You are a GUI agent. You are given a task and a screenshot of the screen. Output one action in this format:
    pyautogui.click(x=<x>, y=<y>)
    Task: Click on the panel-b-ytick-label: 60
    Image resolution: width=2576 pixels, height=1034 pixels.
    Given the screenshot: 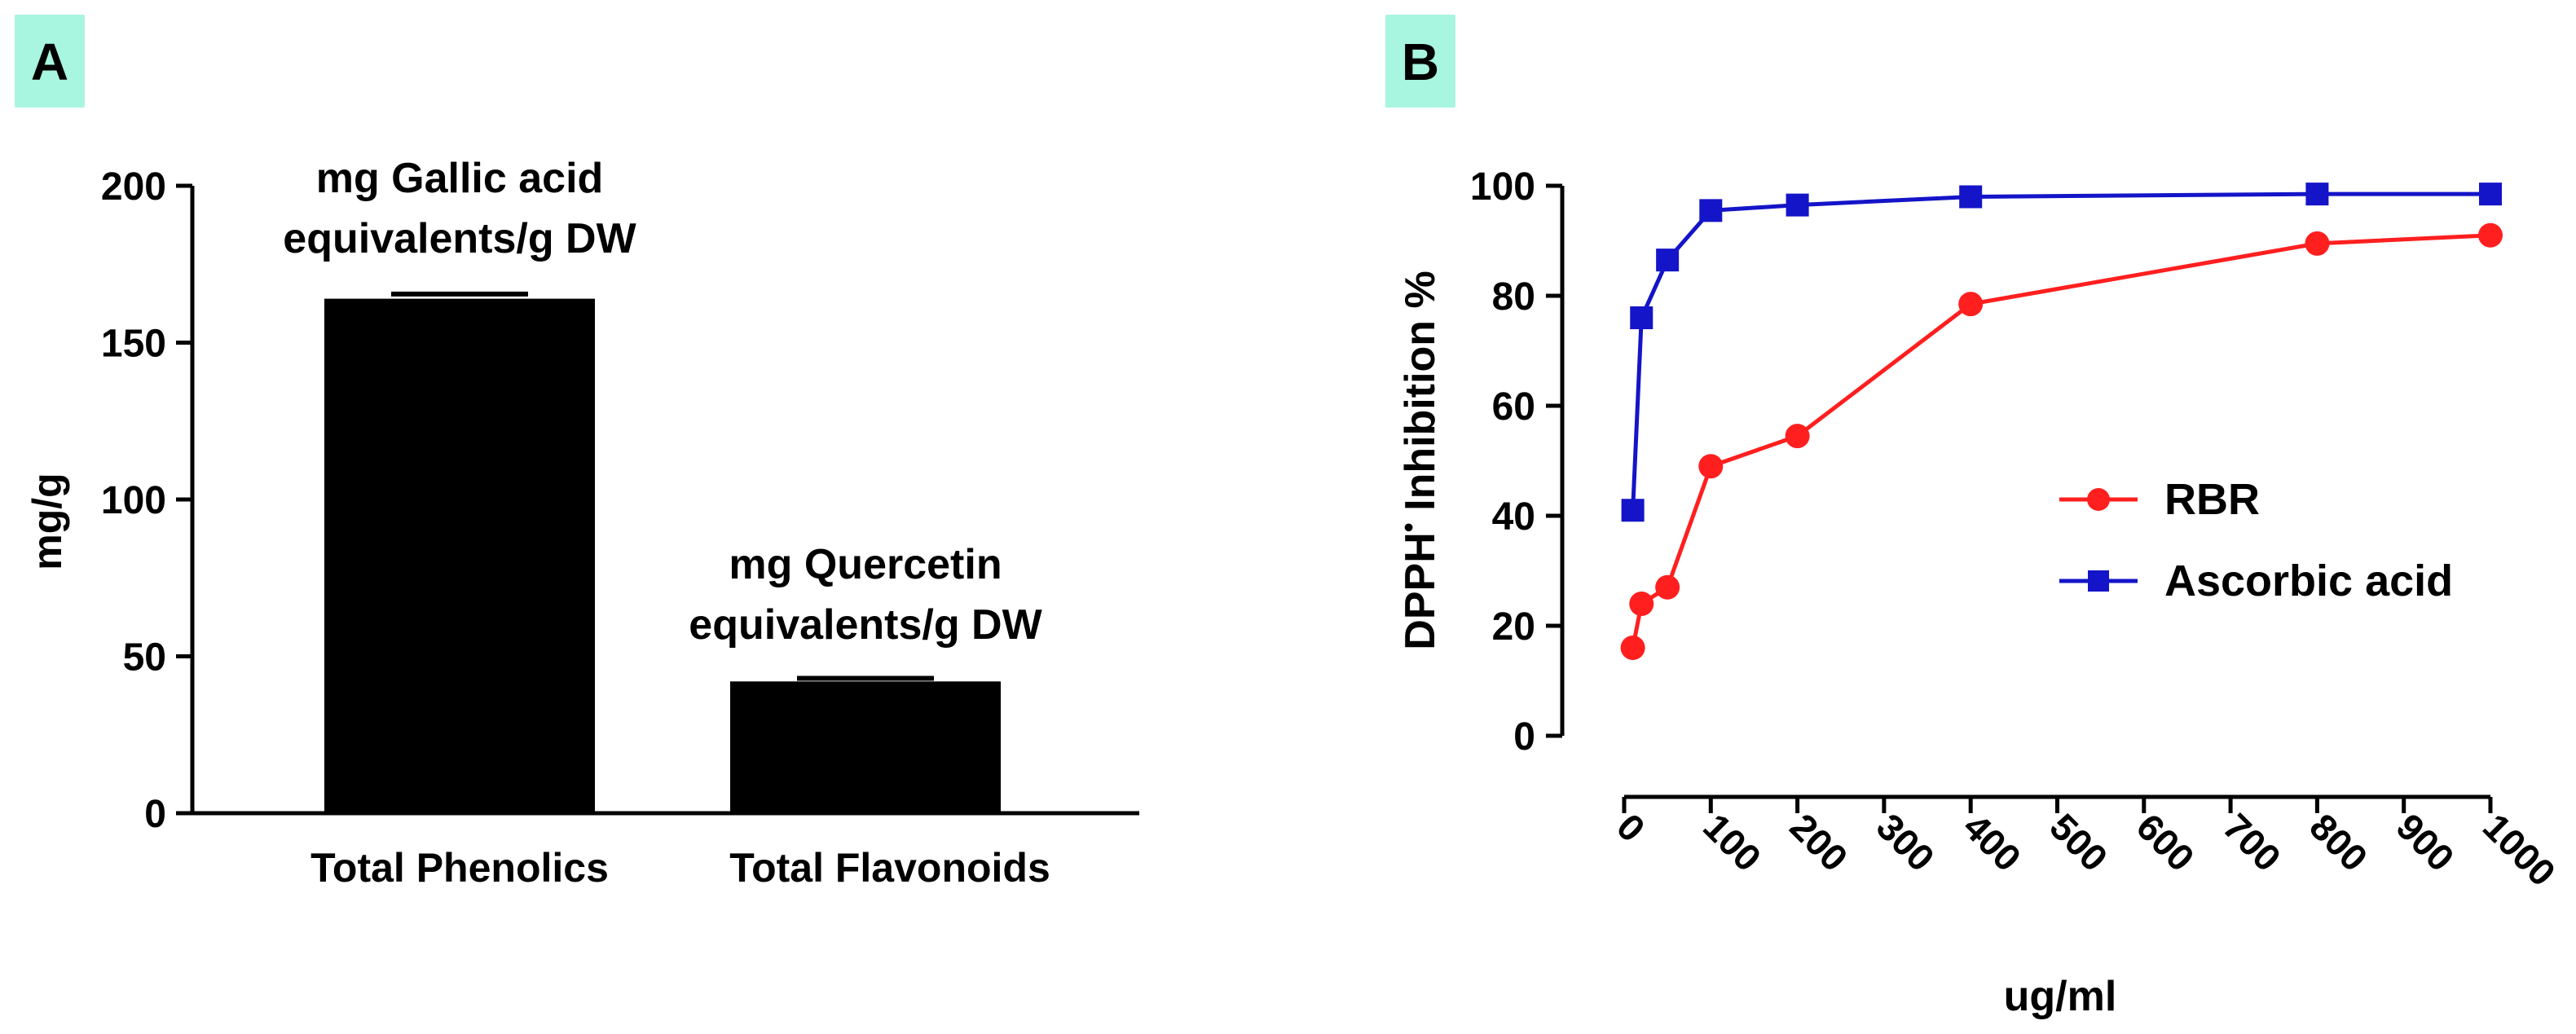 What is the action you would take?
    pyautogui.click(x=1514, y=407)
    